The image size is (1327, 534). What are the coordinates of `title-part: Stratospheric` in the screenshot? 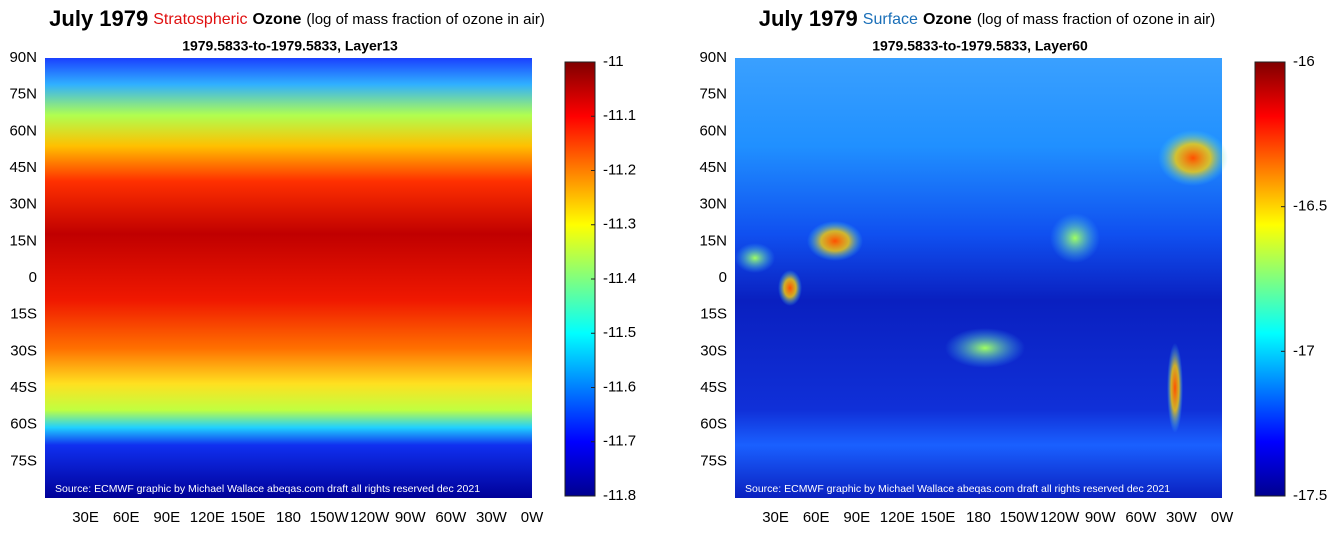 It's located at (200, 19).